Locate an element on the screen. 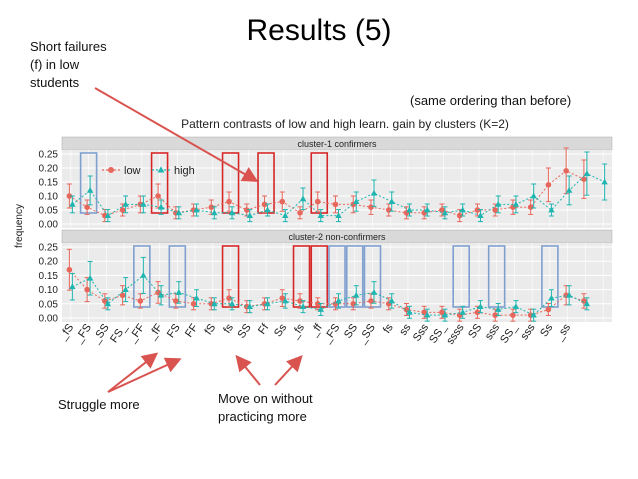 The width and height of the screenshot is (638, 479). annotation-short-failures: Short failures (f) in low students is located at coordinates (68, 64).